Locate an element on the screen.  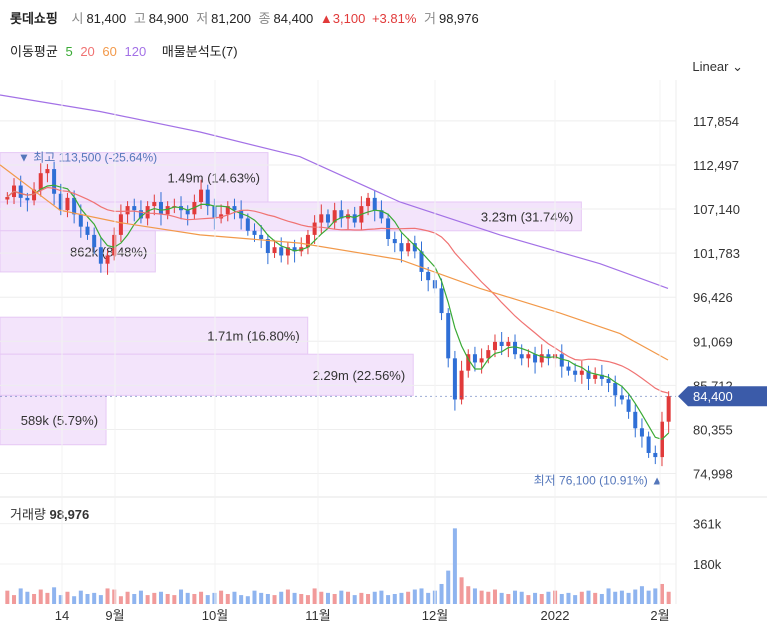
y-tick-label: 74,998 is located at coordinates (713, 474).